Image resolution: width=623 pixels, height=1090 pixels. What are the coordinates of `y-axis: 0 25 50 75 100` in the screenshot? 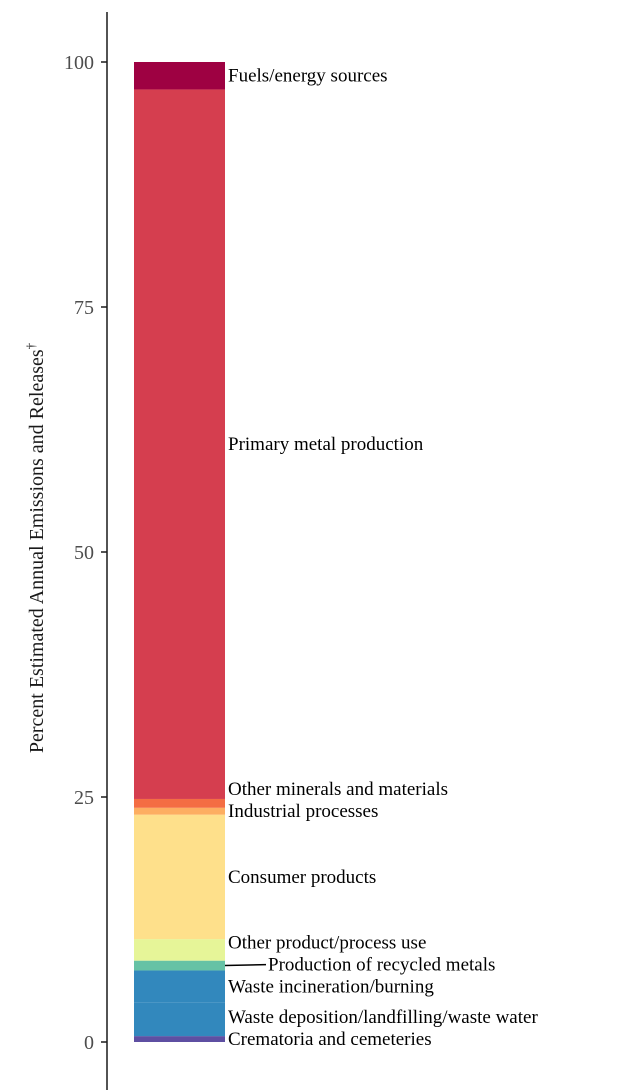 It's located at (86, 551).